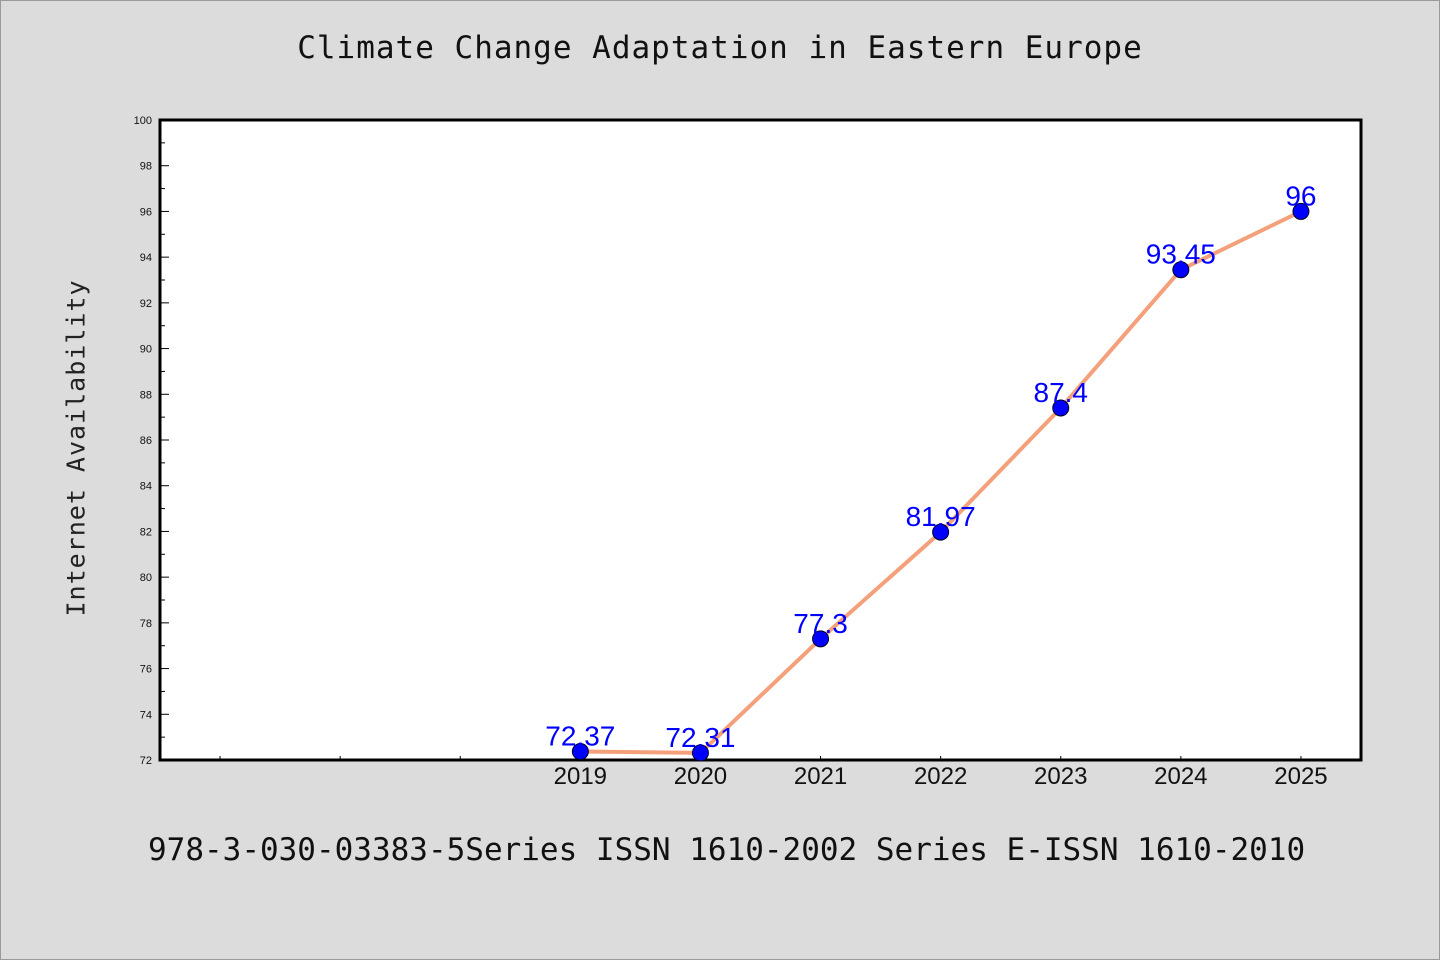 This screenshot has height=960, width=1440. What do you see at coordinates (773, 773) in the screenshot?
I see `x-axis-ticks: 2019 2020 2021 2022 2023 2024 2025` at bounding box center [773, 773].